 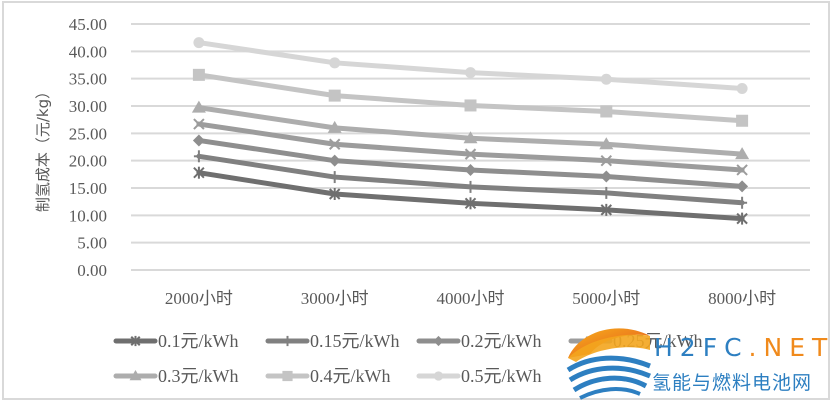 I want to click on y-tick-label: 35.00, so click(x=88, y=79).